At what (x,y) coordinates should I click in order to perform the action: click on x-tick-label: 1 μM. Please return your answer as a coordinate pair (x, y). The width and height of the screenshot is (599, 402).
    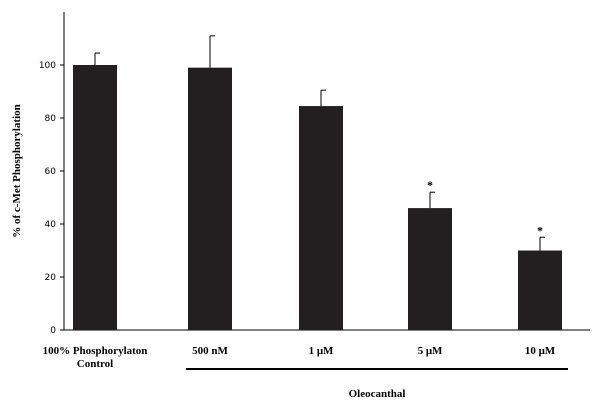
    Looking at the image, I should click on (321, 351).